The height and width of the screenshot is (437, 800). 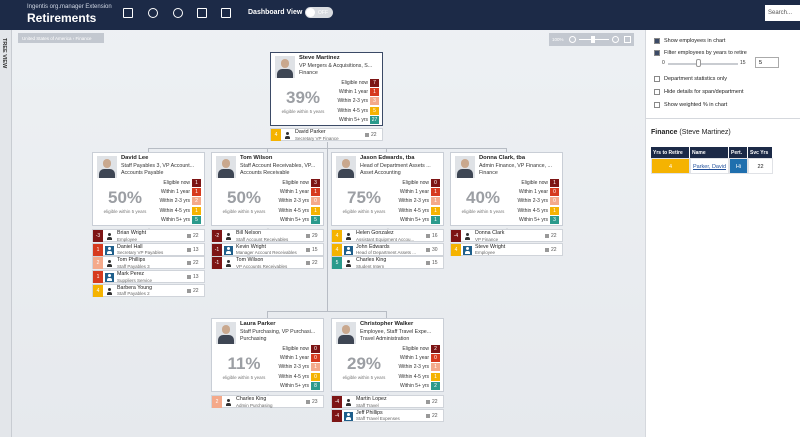 I want to click on employee-row: 2 Charles King Admin Purchasing 23, so click(x=267, y=401).